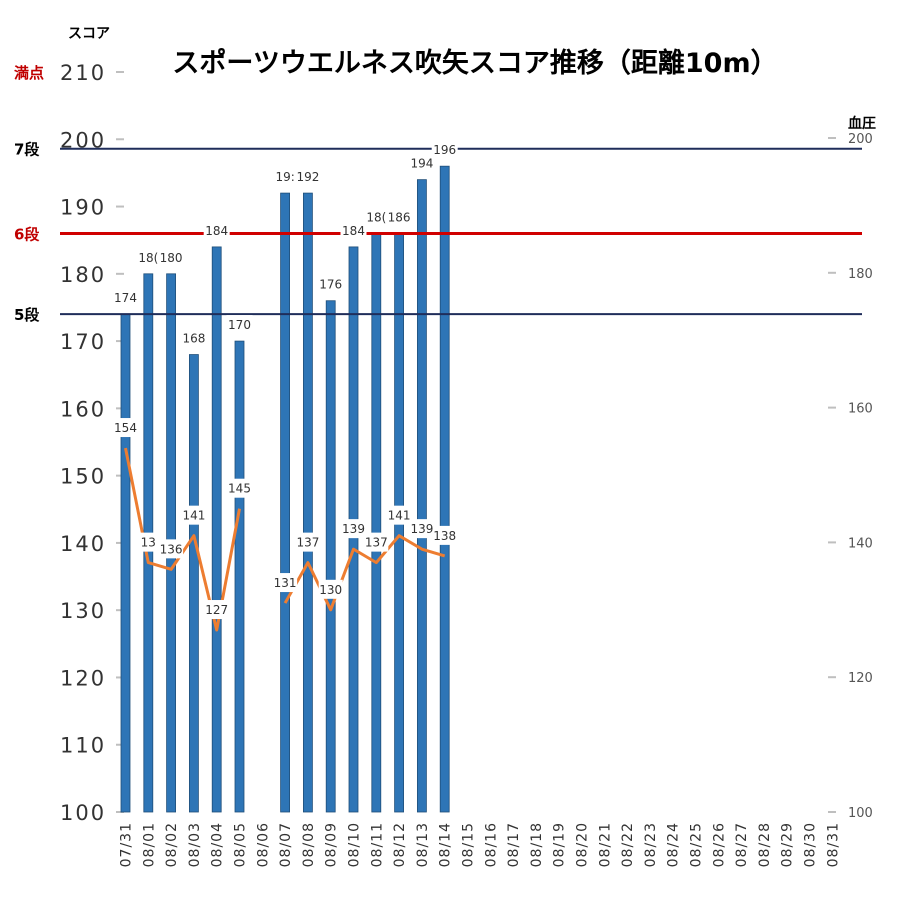 The width and height of the screenshot is (900, 904). Describe the element at coordinates (674, 844) in the screenshot. I see `x-tick-label: 08/24` at that location.